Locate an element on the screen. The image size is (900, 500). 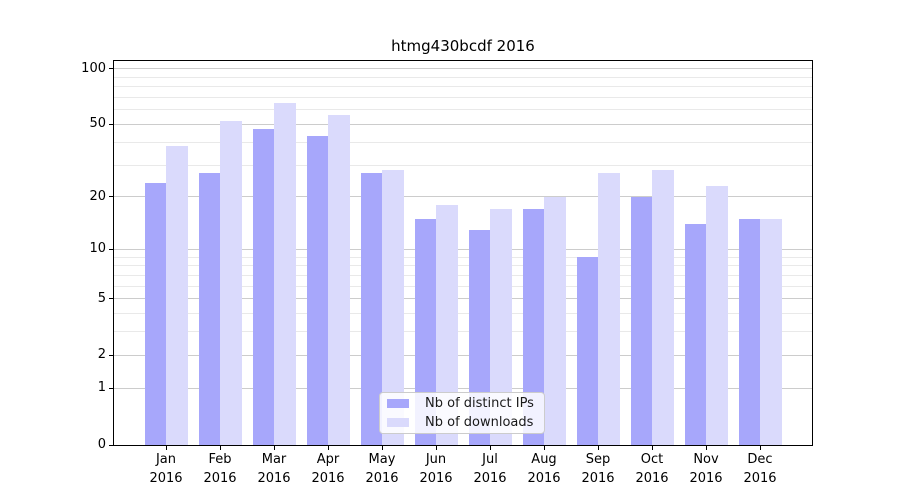
legend: Nb of distinct IPs Nb of downloads is located at coordinates (462, 413).